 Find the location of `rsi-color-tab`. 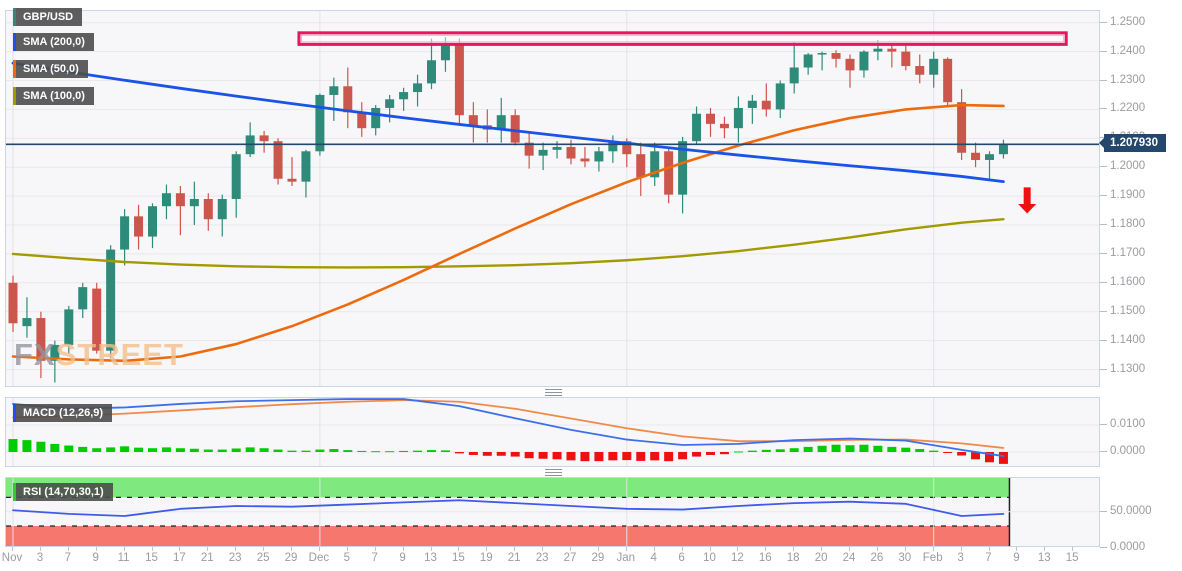

rsi-color-tab is located at coordinates (14, 492).